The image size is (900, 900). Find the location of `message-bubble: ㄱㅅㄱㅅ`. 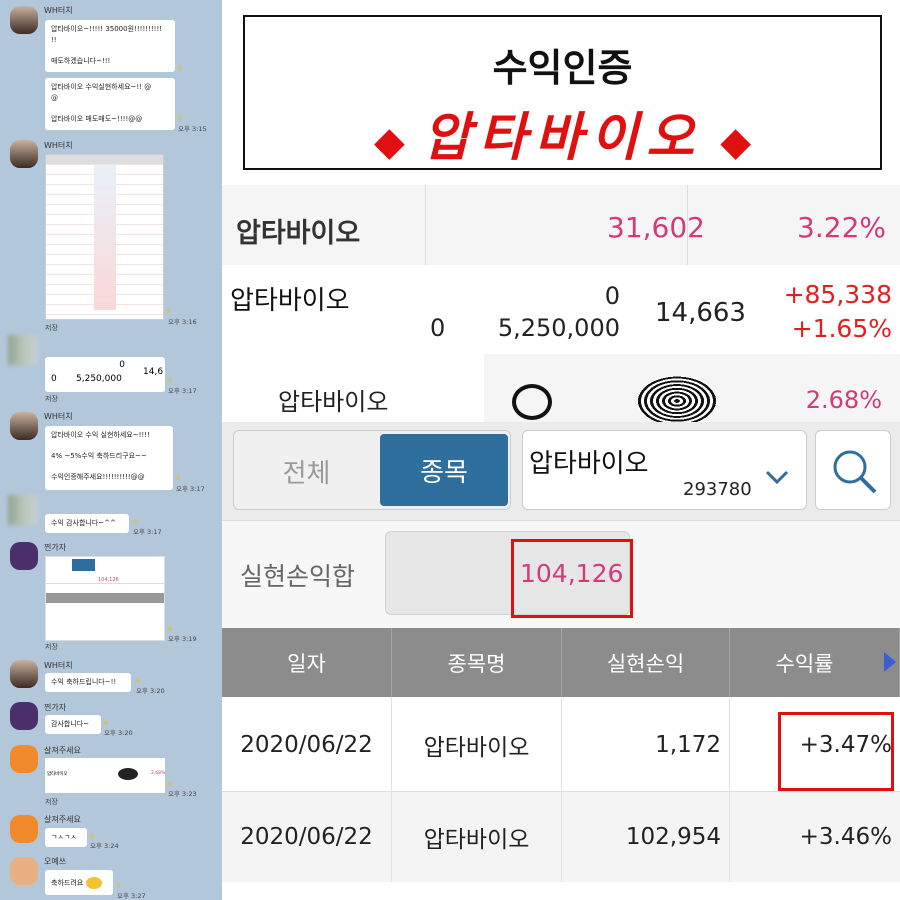

message-bubble: ㄱㅅㄱㅅ is located at coordinates (66, 837).